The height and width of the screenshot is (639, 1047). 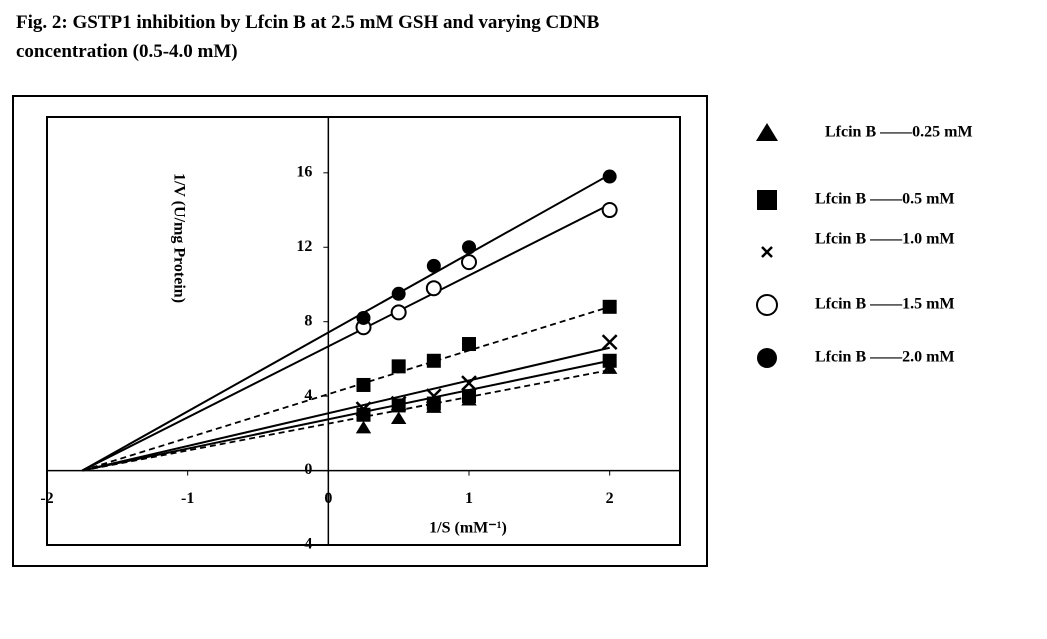 What do you see at coordinates (308, 469) in the screenshot?
I see `y-tick-label: 0` at bounding box center [308, 469].